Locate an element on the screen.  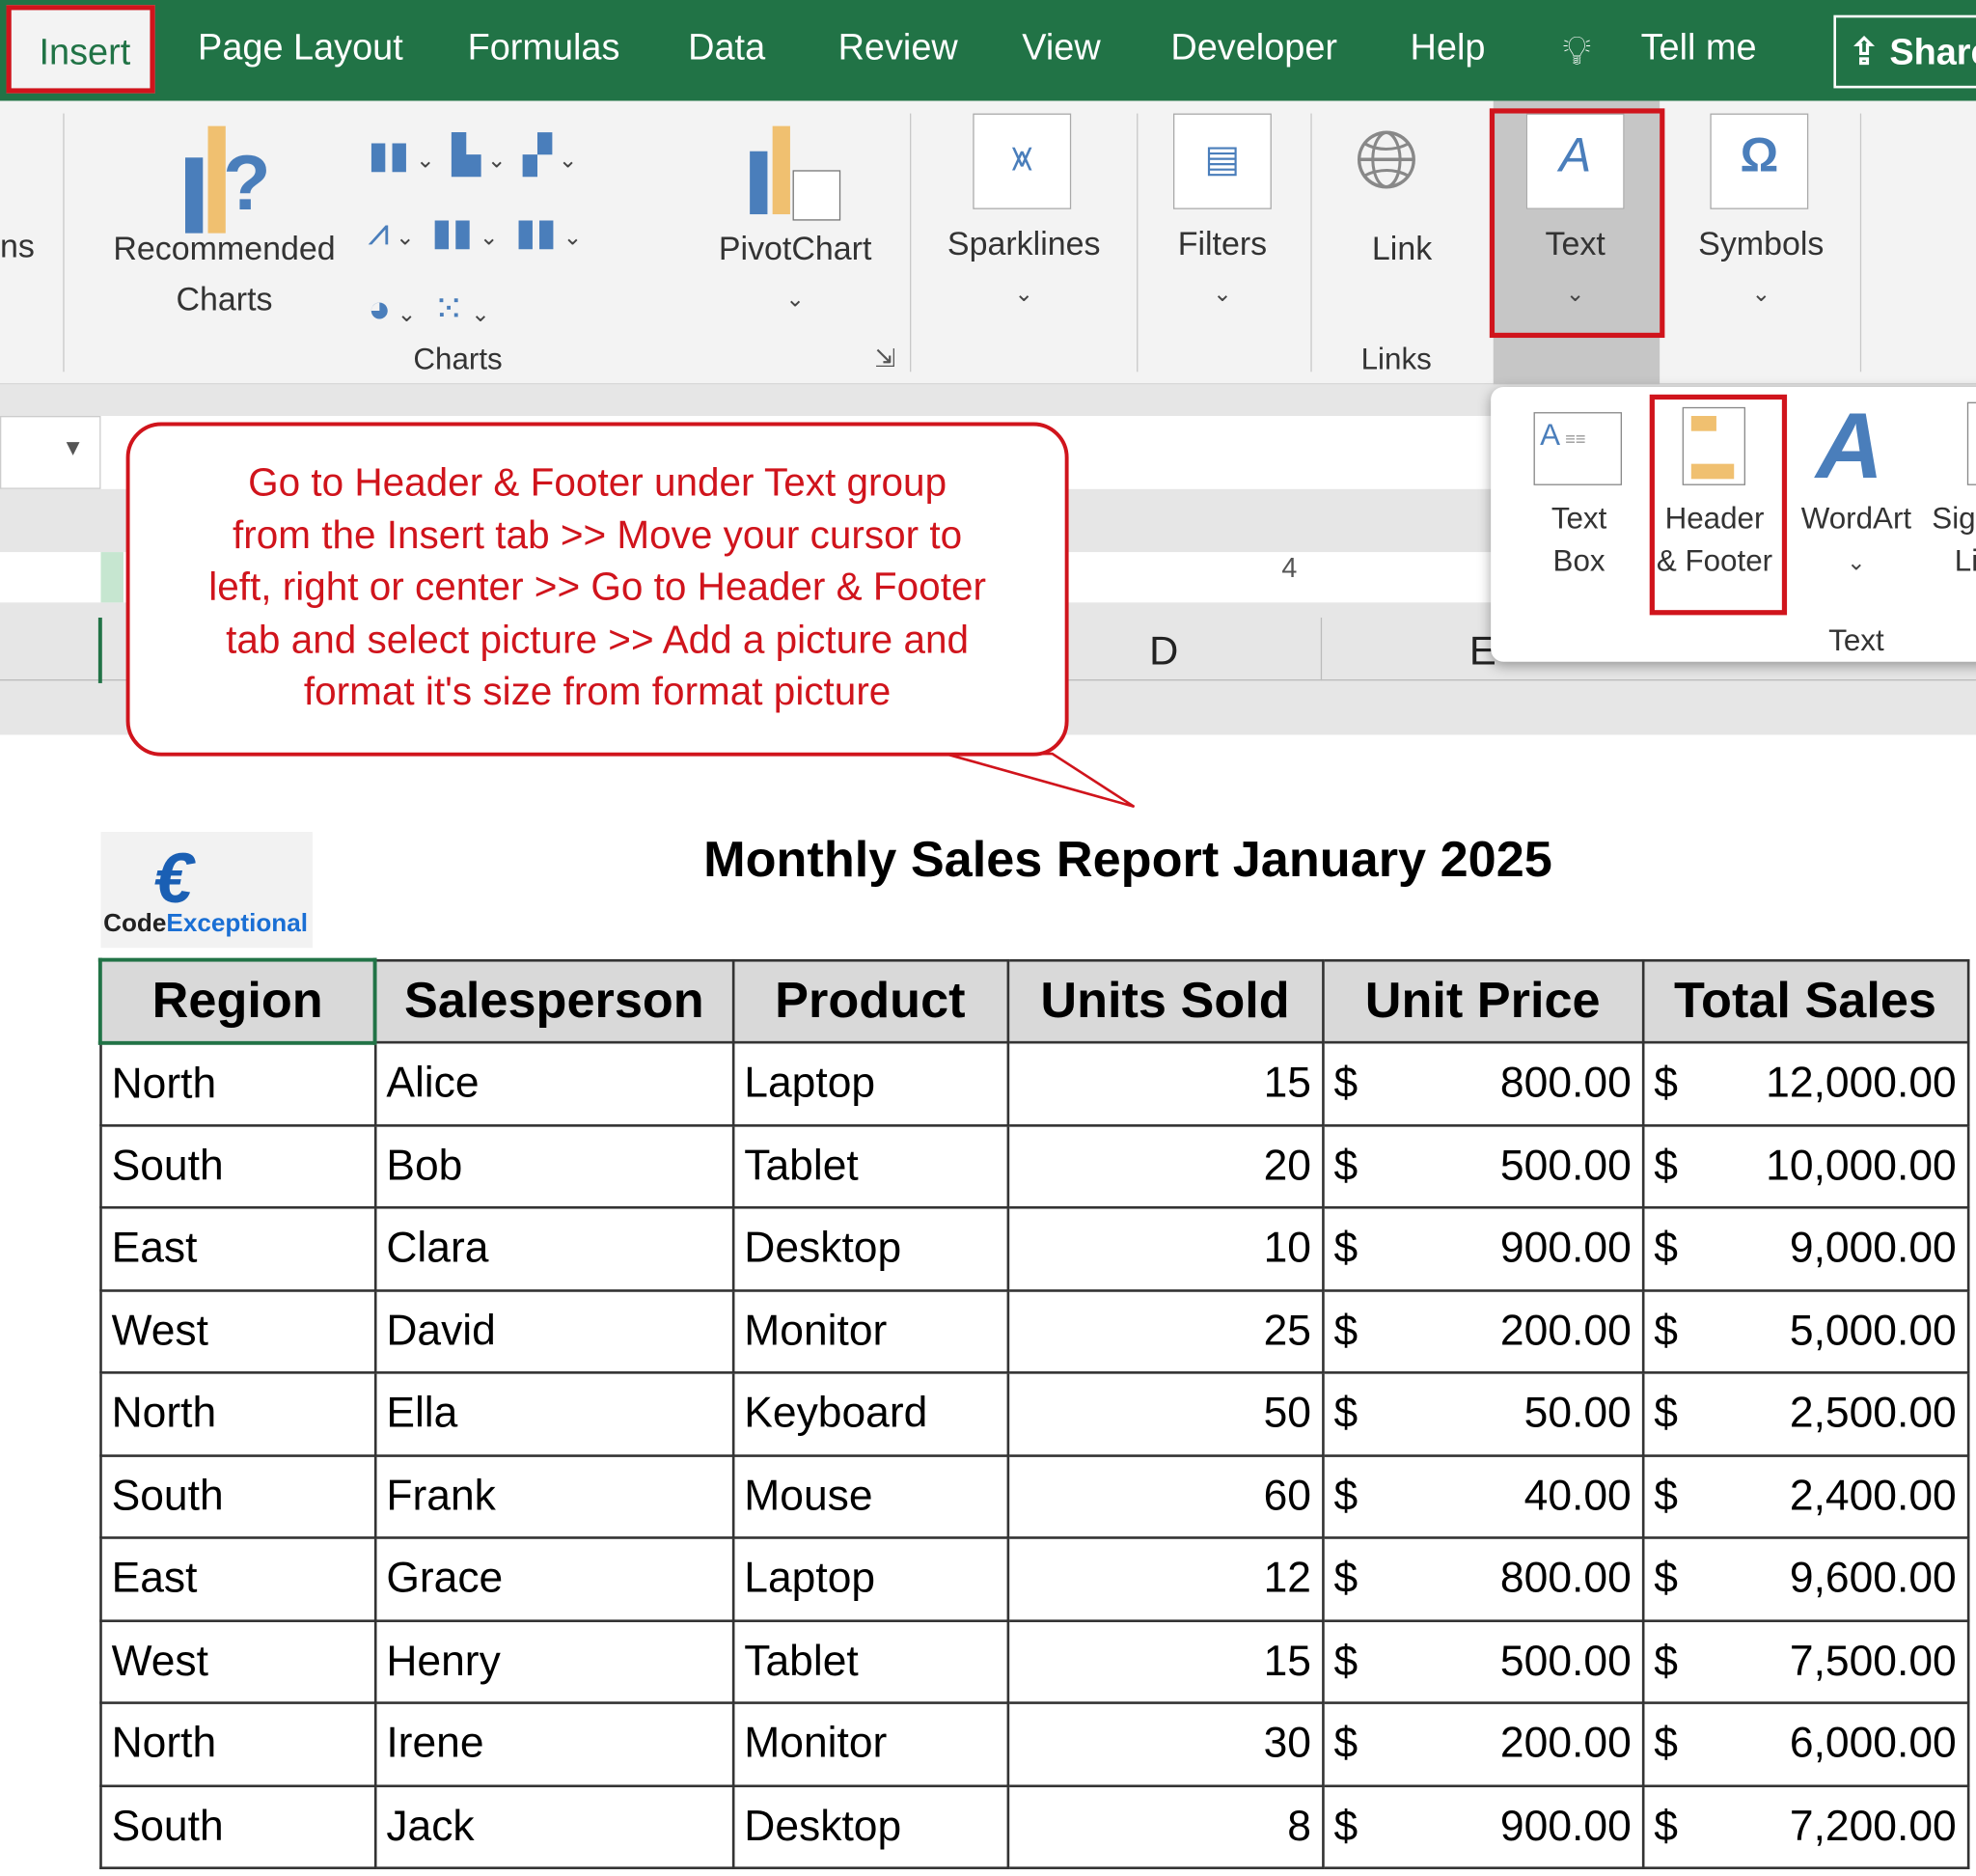
table-cell: Bob is located at coordinates (553, 1166).